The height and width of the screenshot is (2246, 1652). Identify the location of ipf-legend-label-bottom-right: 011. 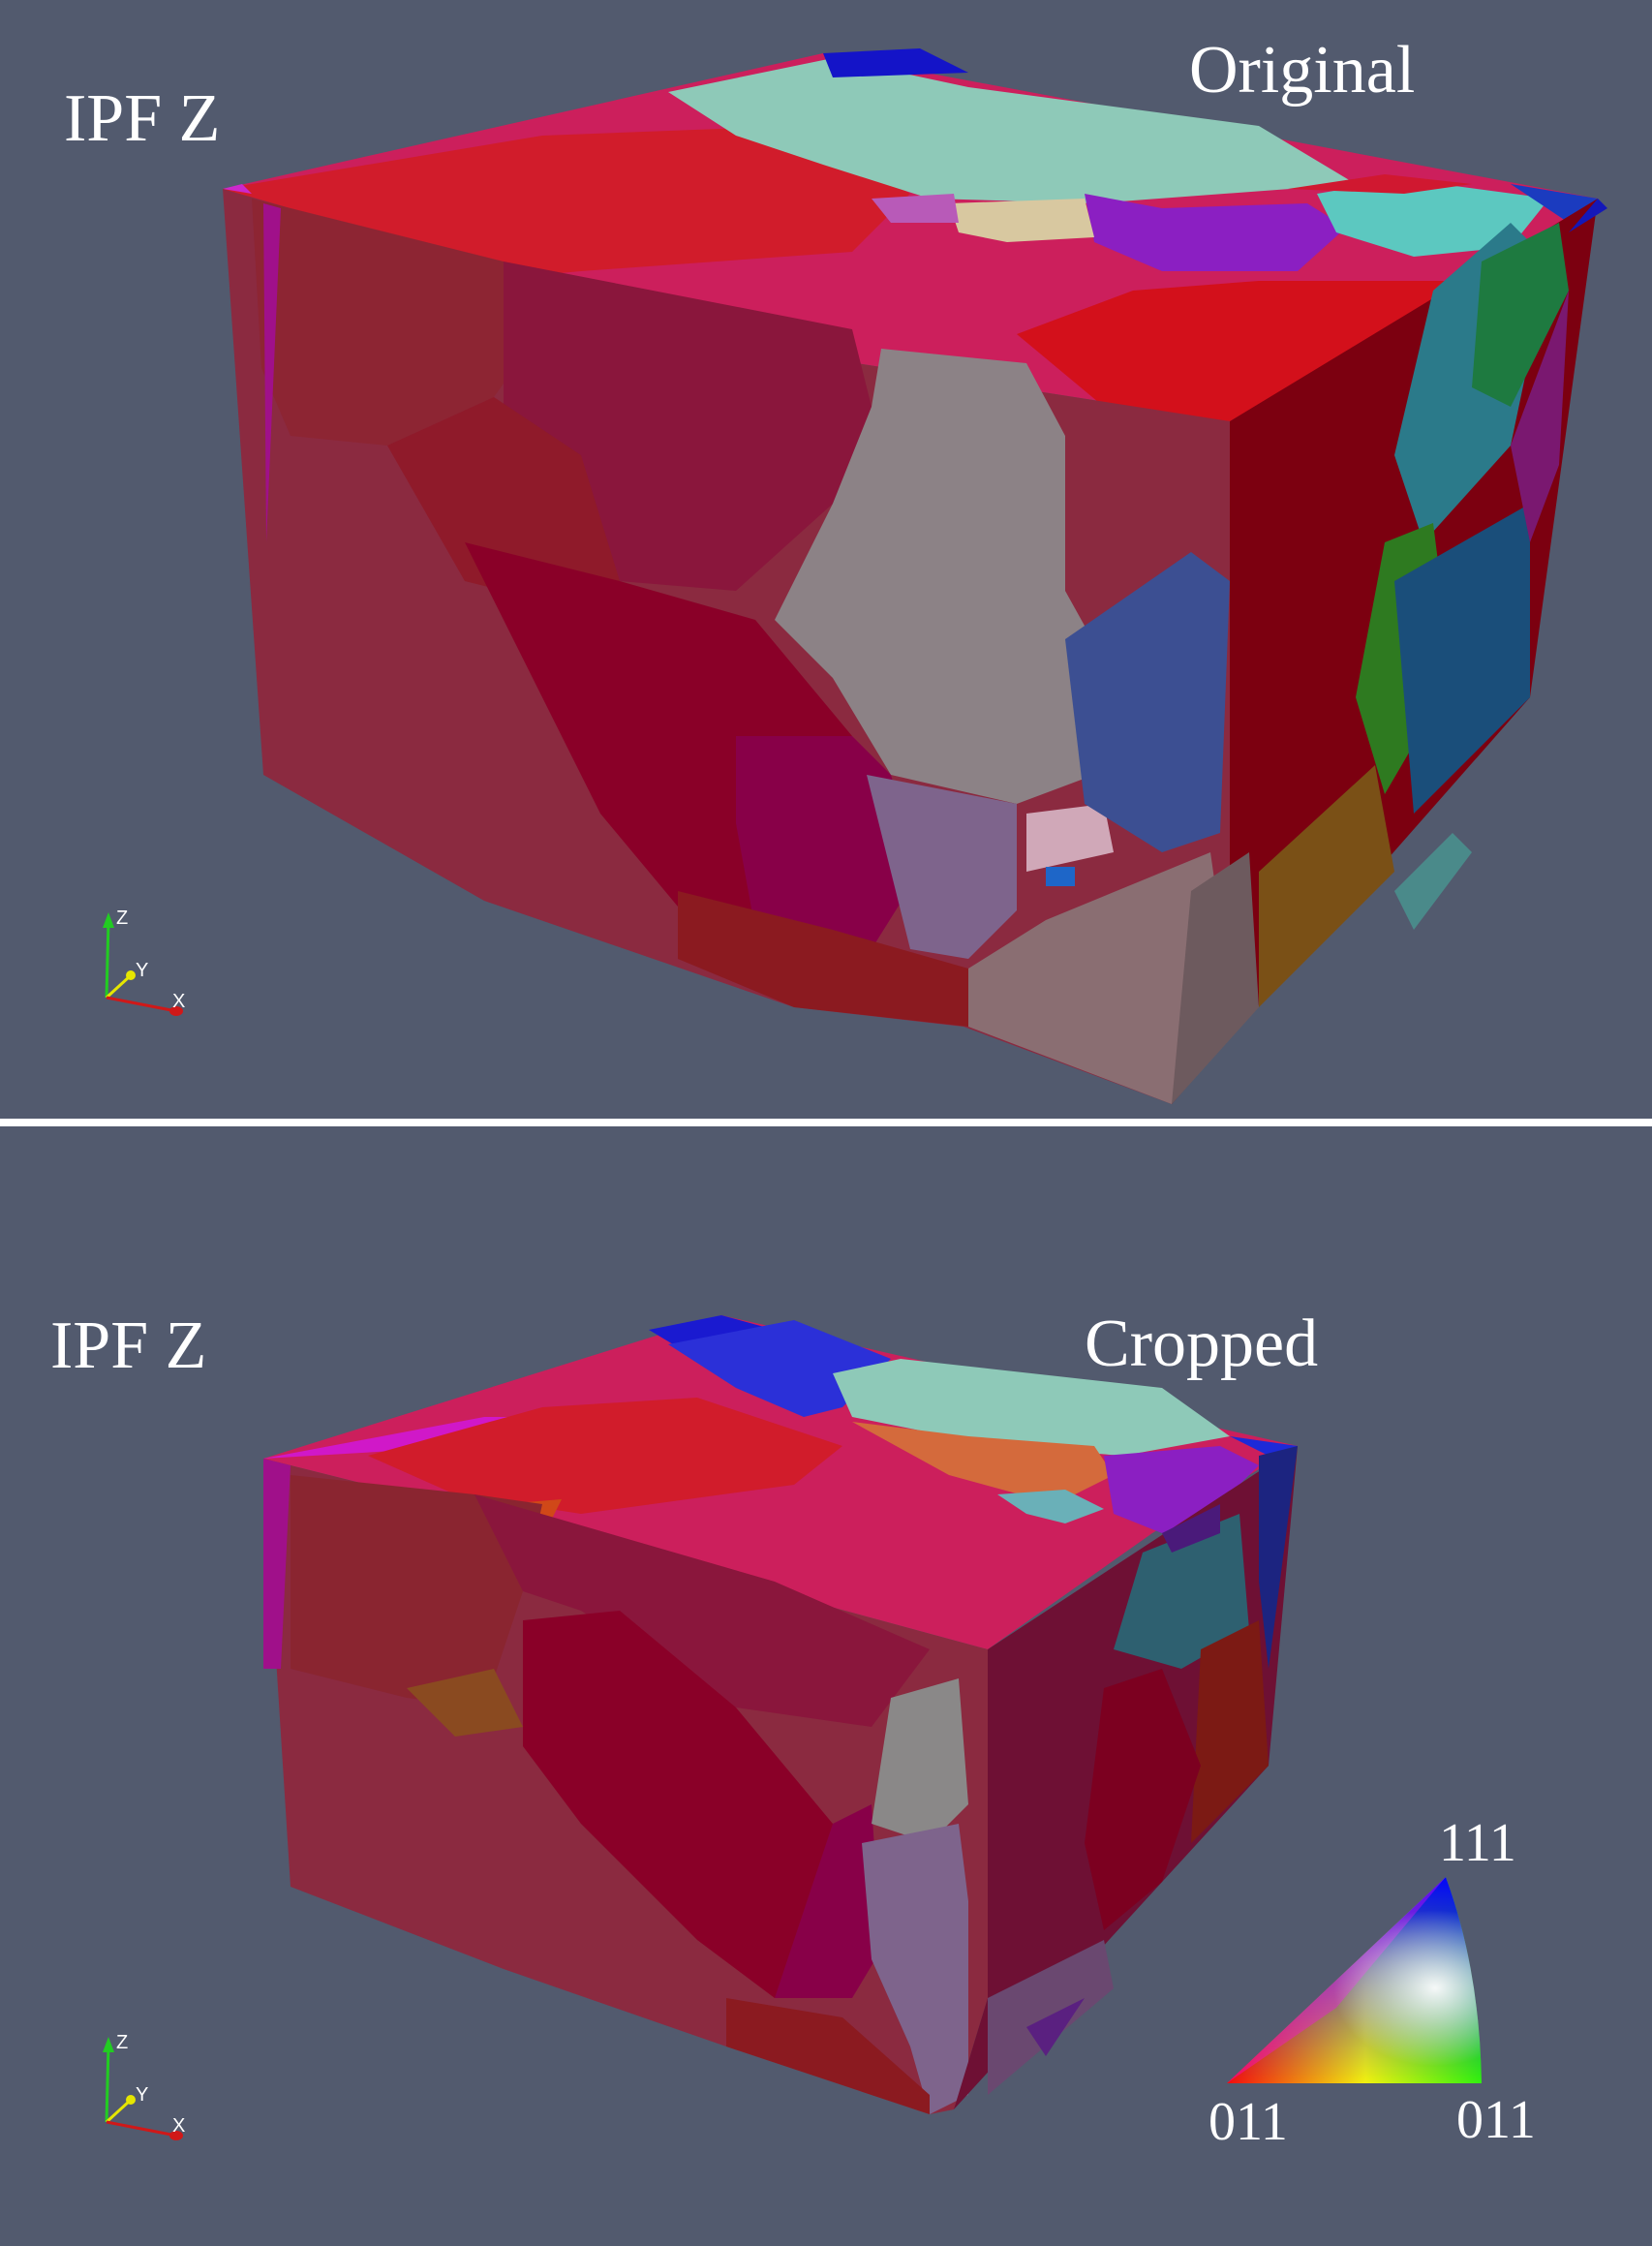
(1496, 2120).